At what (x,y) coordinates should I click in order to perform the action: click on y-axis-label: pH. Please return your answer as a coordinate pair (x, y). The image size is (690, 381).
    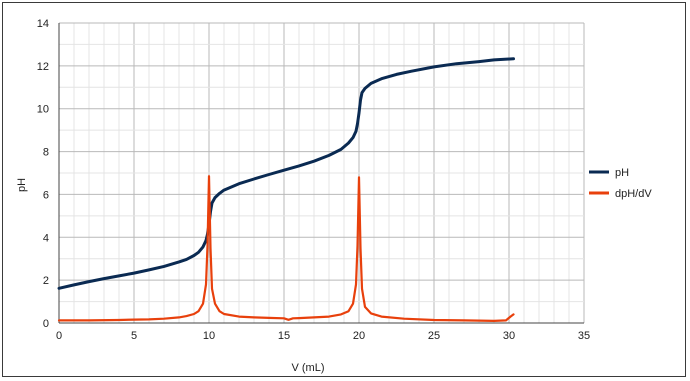
    Looking at the image, I should click on (22, 185).